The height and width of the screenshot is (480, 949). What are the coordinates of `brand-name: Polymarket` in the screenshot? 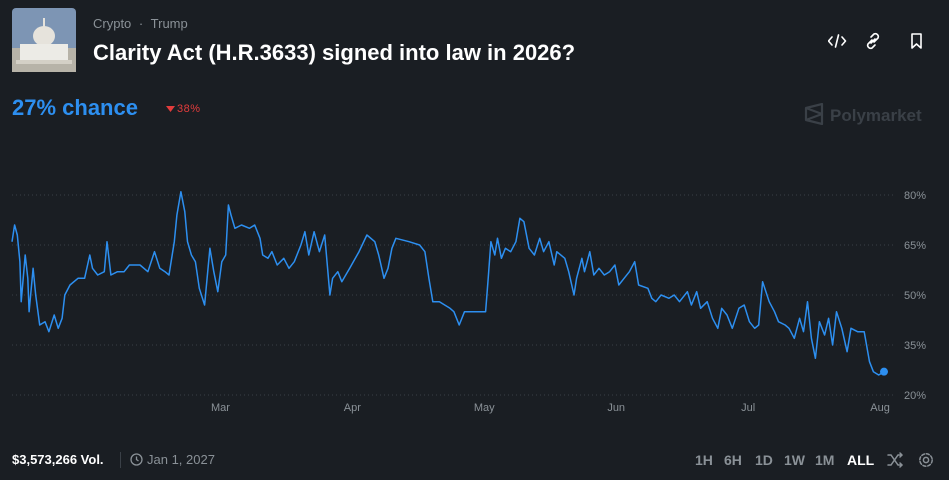 It's located at (876, 115).